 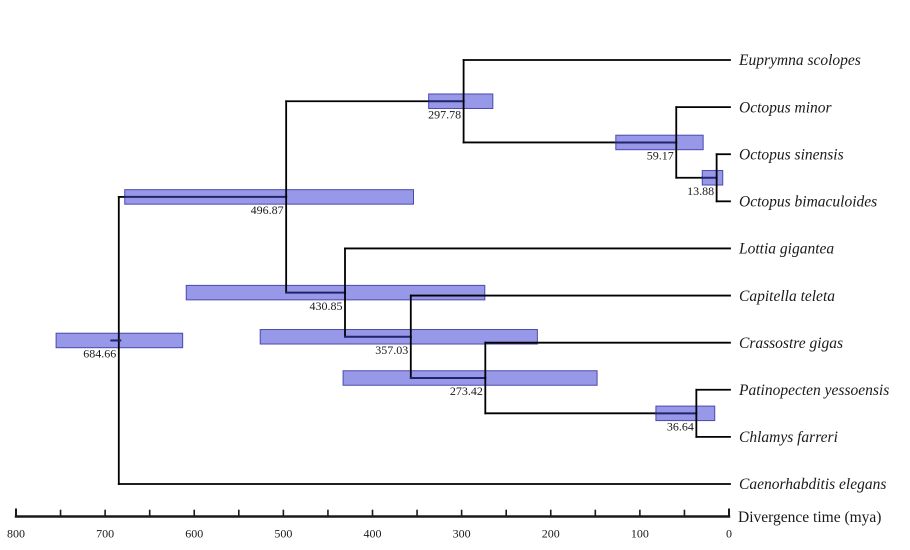 What do you see at coordinates (640, 534) in the screenshot?
I see `axis-tick-label: 100` at bounding box center [640, 534].